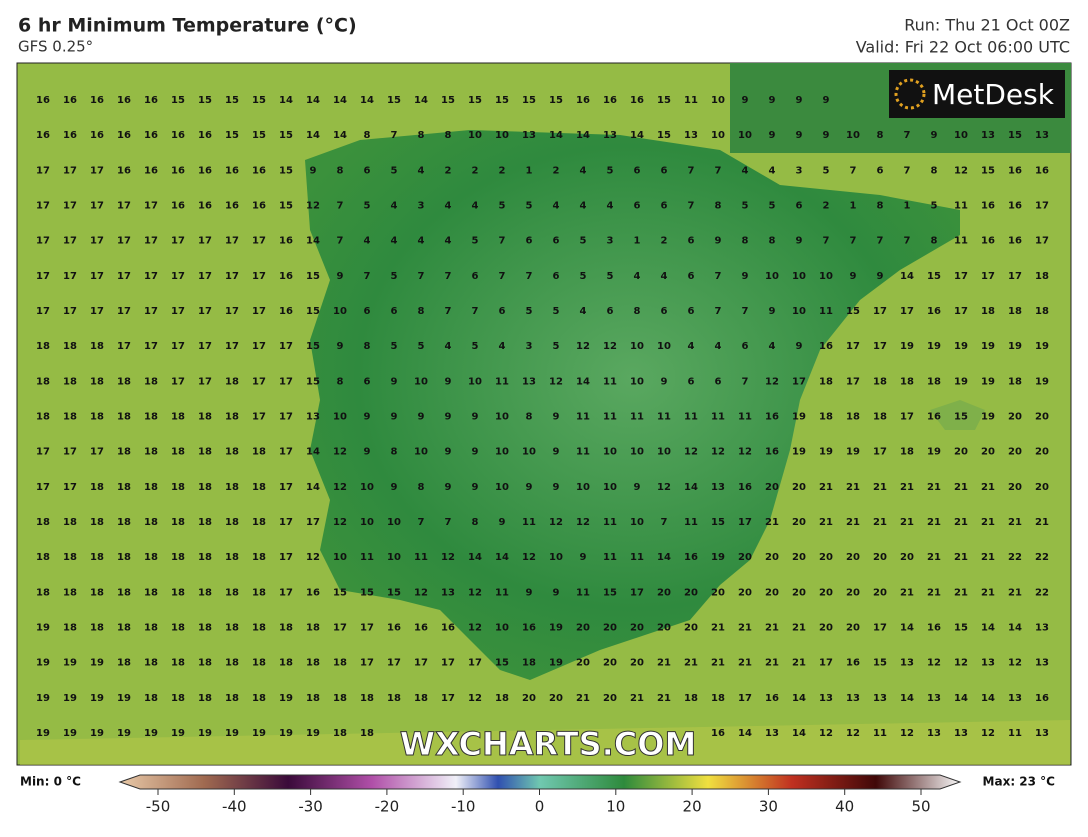 The width and height of the screenshot is (1088, 837). Describe the element at coordinates (664, 206) in the screenshot. I see `grid-value: 6` at that location.